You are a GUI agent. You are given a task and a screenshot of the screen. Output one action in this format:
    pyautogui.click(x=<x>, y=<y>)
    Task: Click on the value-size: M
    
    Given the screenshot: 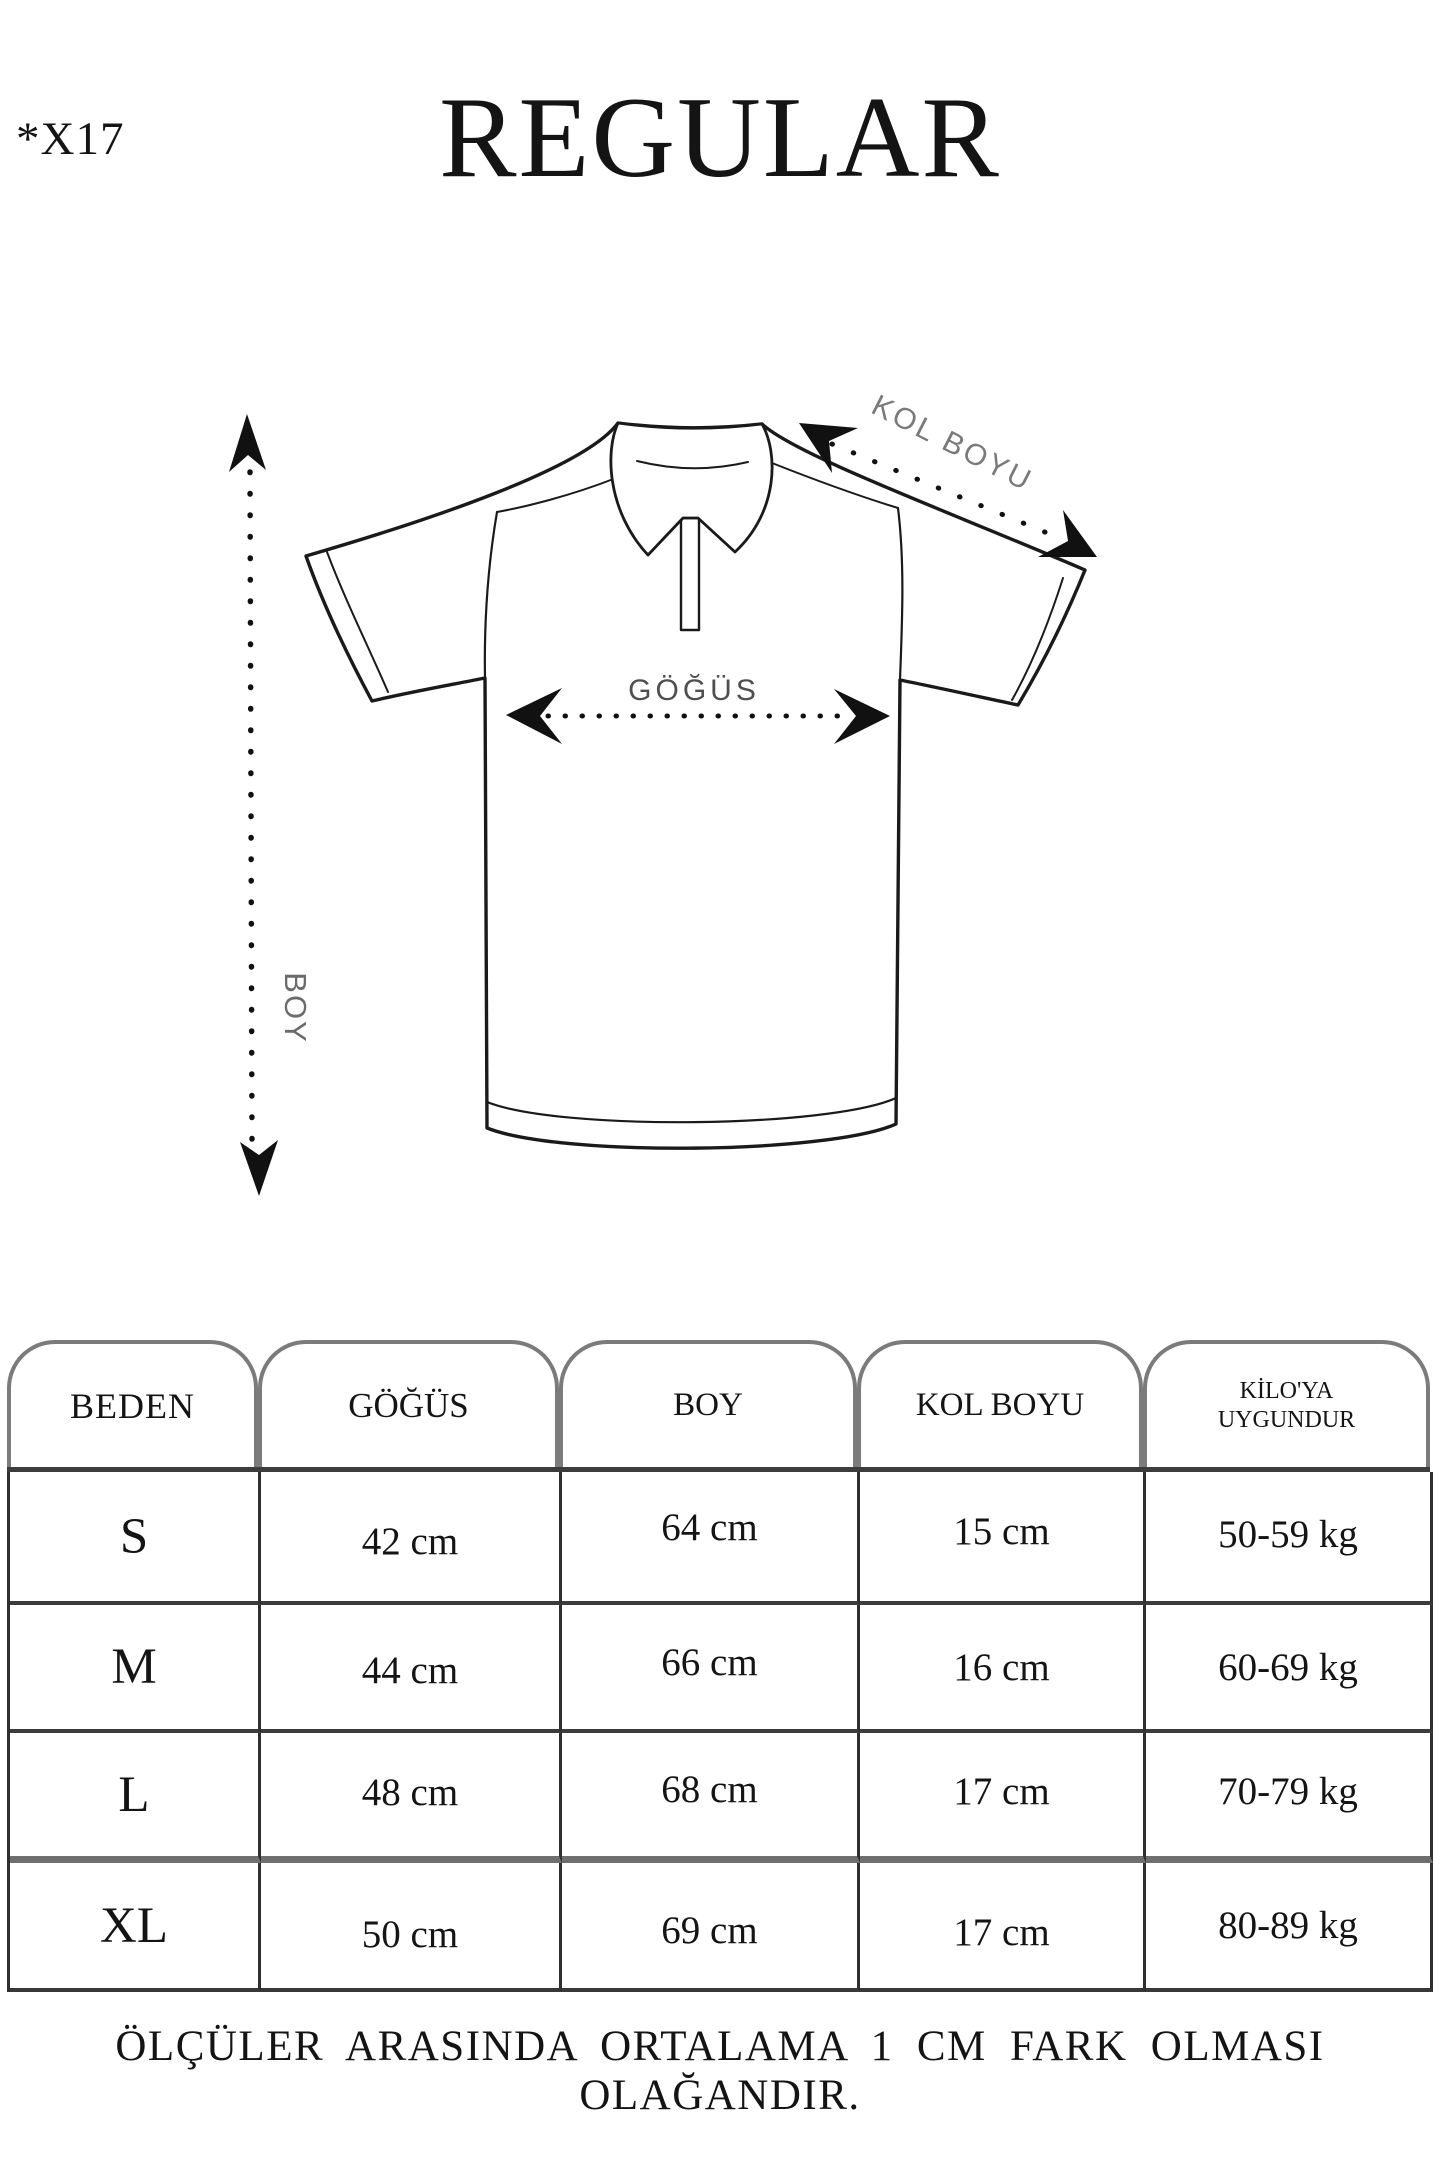 What is the action you would take?
    pyautogui.click(x=134, y=1667)
    